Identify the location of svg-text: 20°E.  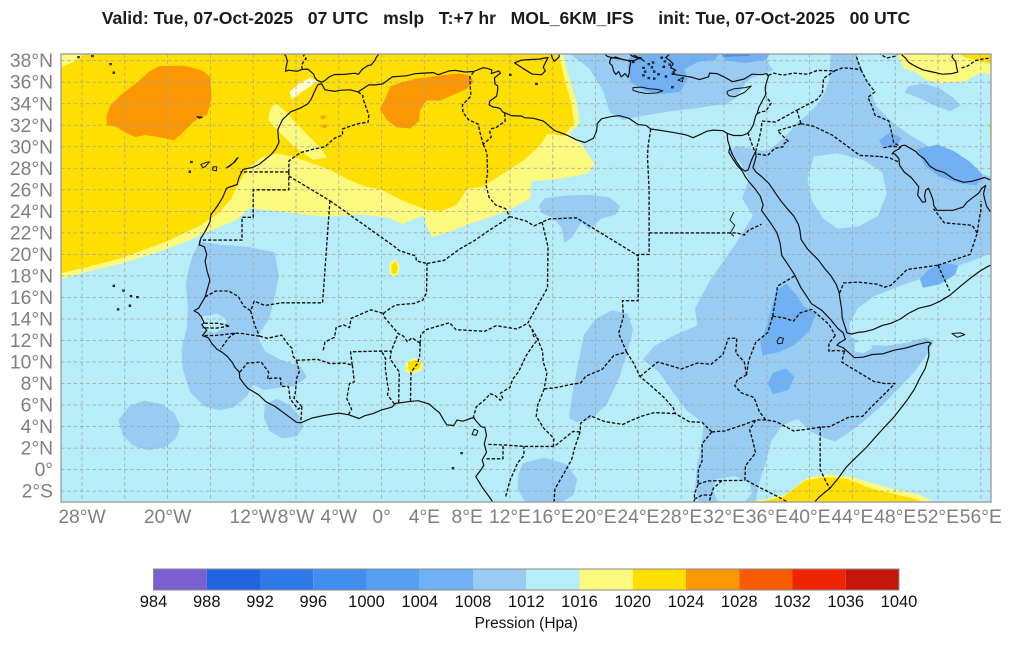
(596, 517).